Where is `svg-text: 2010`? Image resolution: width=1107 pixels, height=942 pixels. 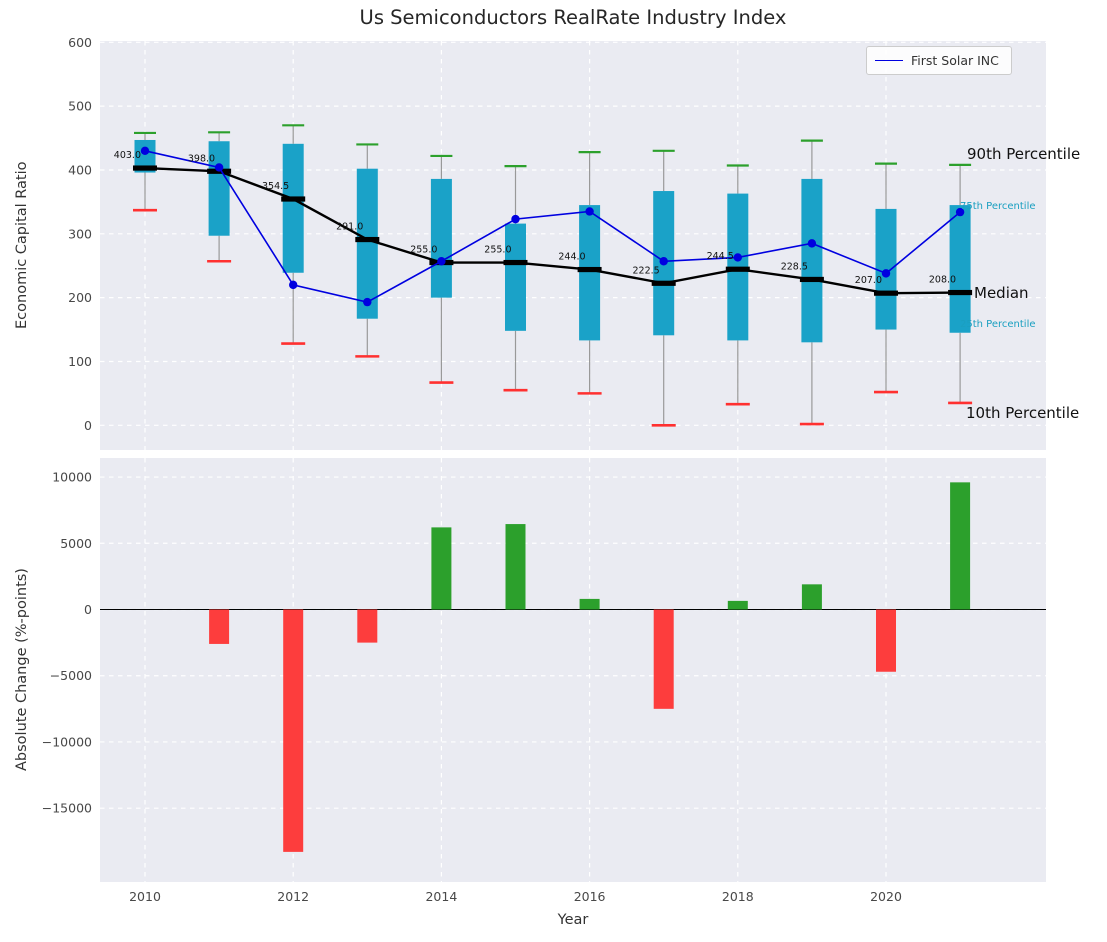
svg-text: 2010 is located at coordinates (145, 896).